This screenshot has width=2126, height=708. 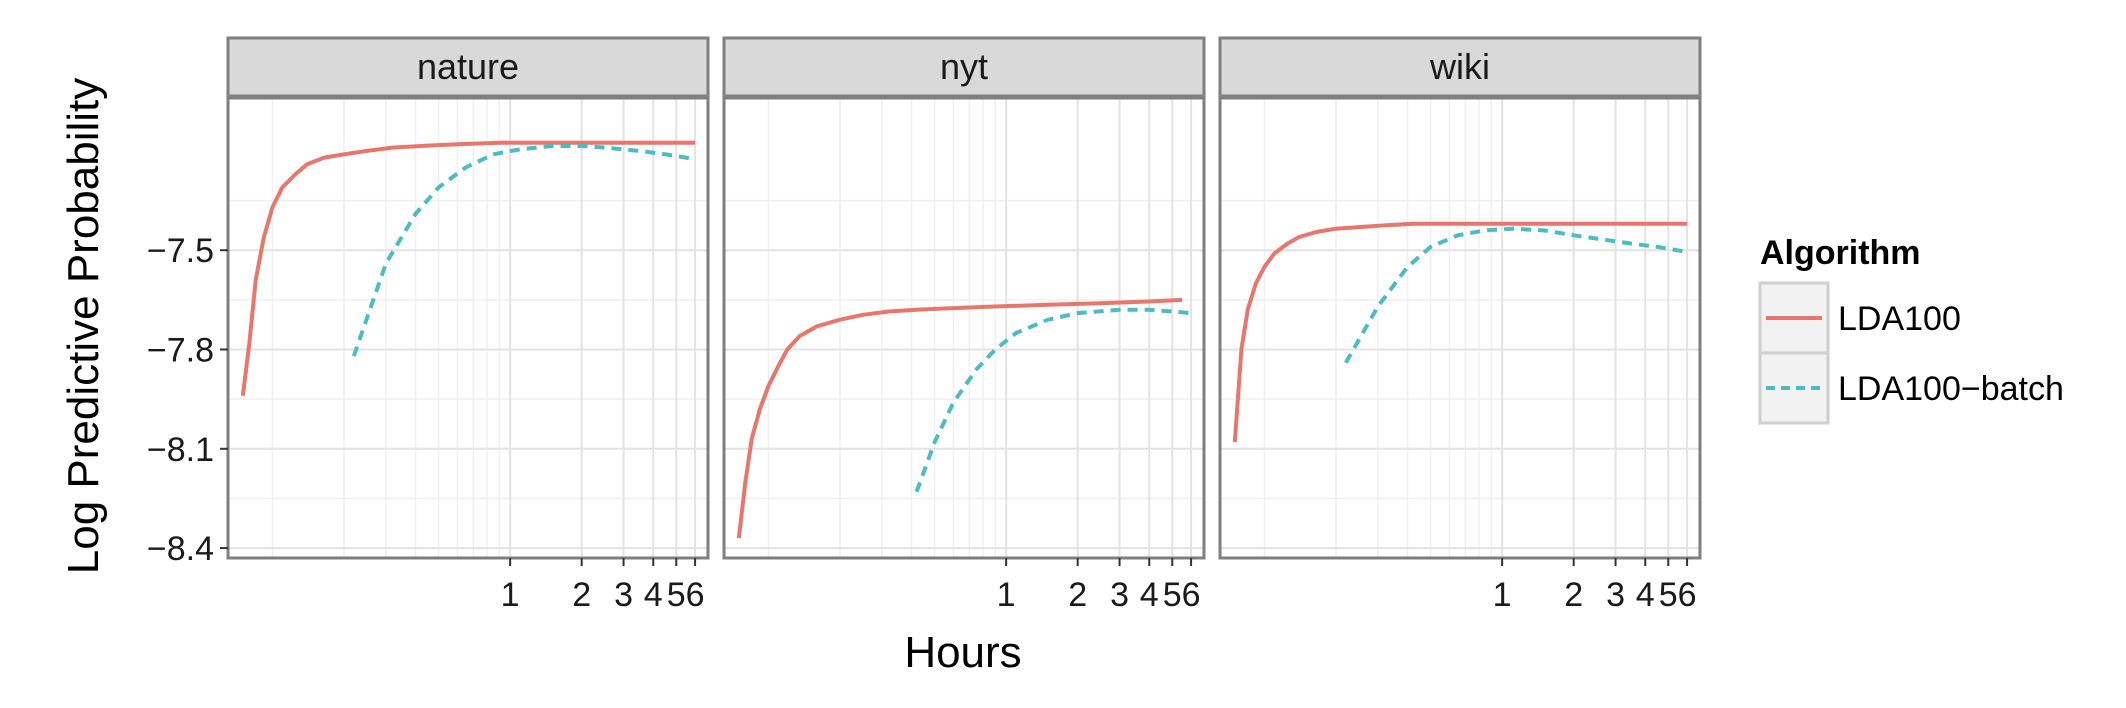 I want to click on y-tick-label: −7.8, so click(x=180, y=351).